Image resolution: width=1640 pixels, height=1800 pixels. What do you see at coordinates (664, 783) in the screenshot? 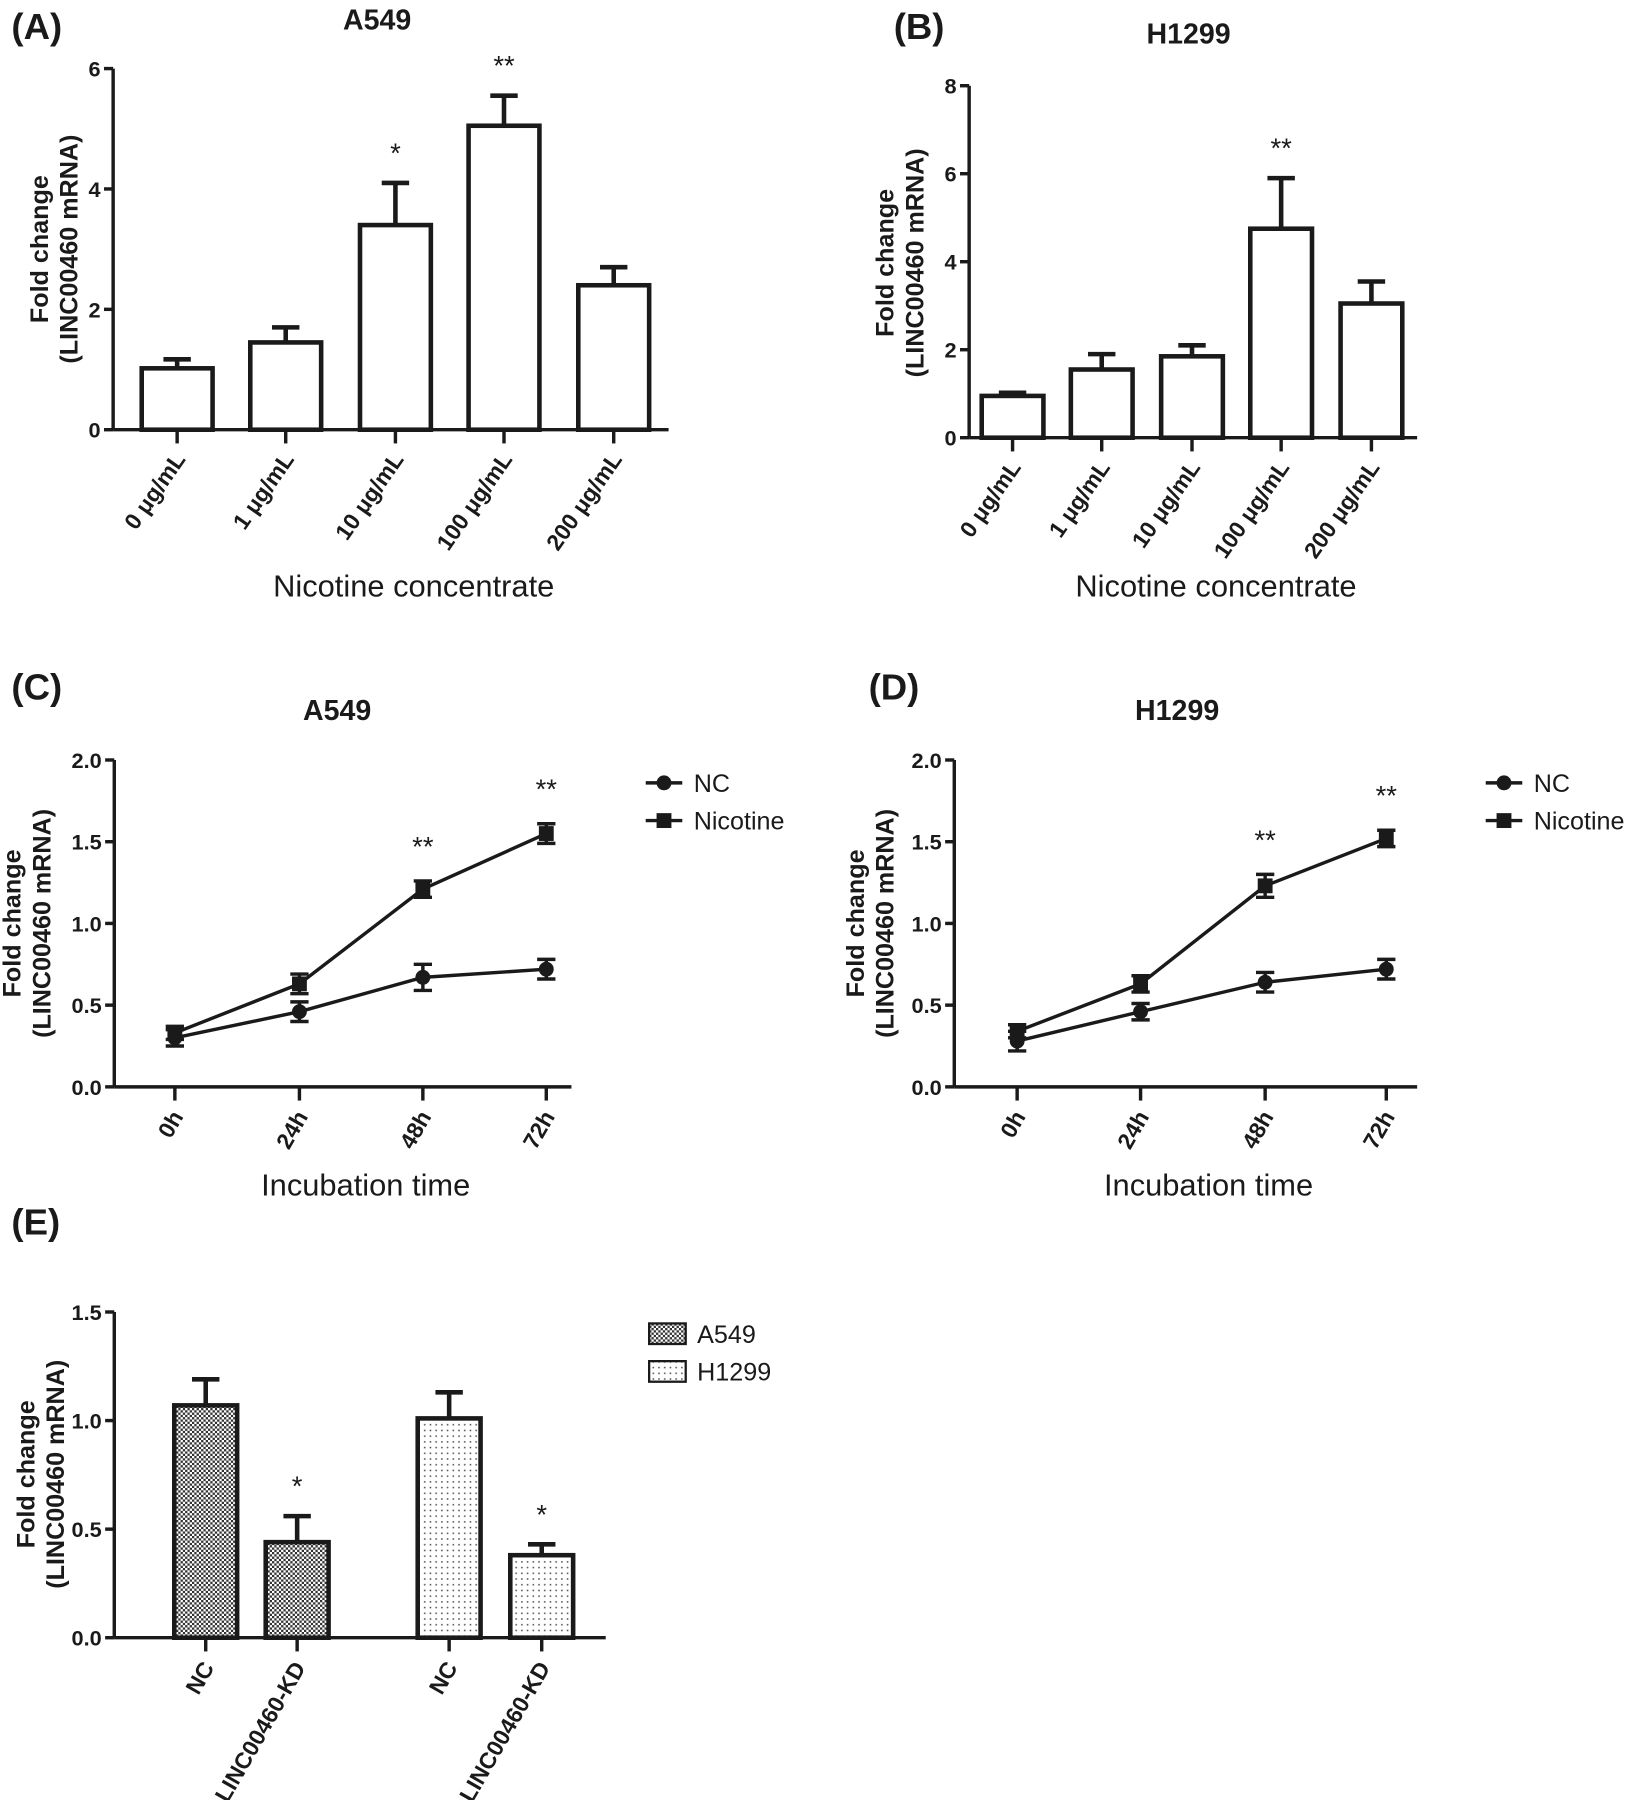
I see `legend-marker-circle` at bounding box center [664, 783].